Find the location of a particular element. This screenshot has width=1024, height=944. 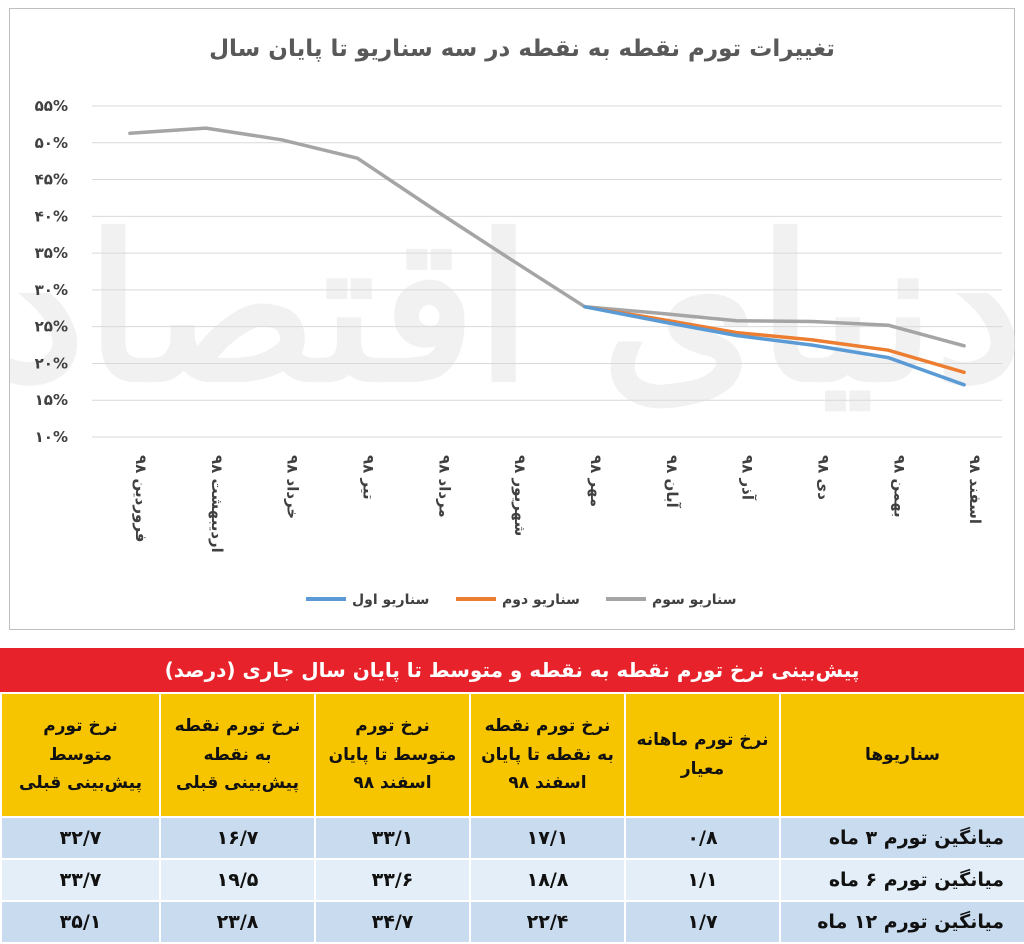

cell-value: ۳۳/۶ is located at coordinates (392, 880).